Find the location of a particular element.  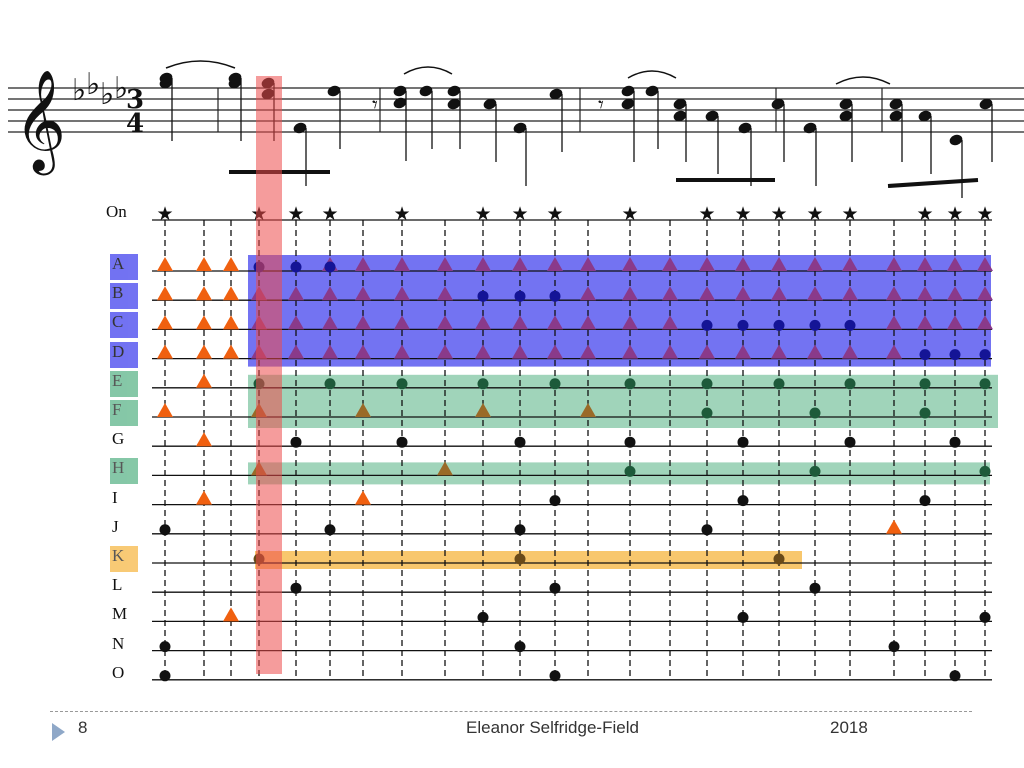

footer-year: 2018 is located at coordinates (849, 727).